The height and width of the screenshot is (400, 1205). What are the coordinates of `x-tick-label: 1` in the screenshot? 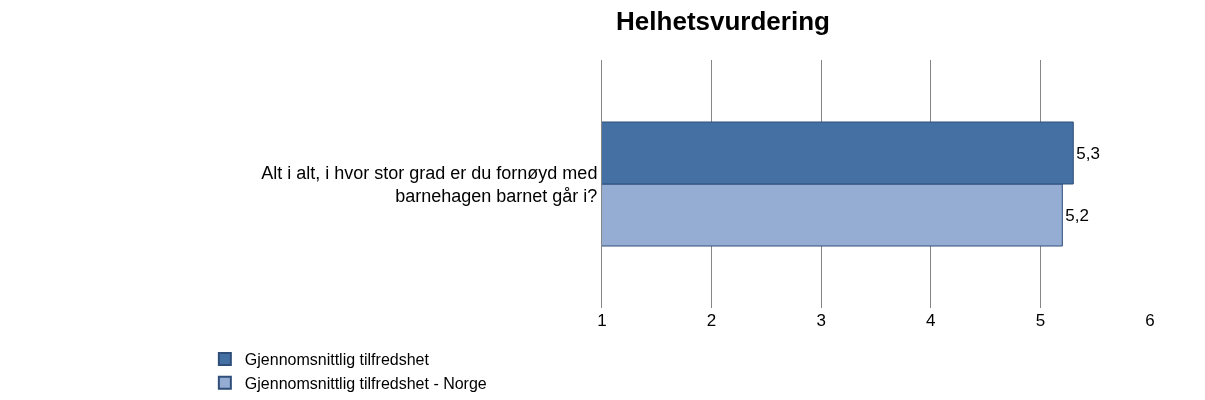 It's located at (602, 320).